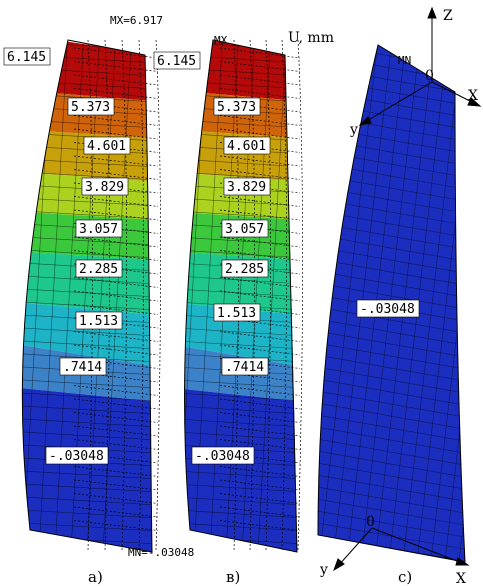  I want to click on svg-text: 2.285, so click(98, 269).